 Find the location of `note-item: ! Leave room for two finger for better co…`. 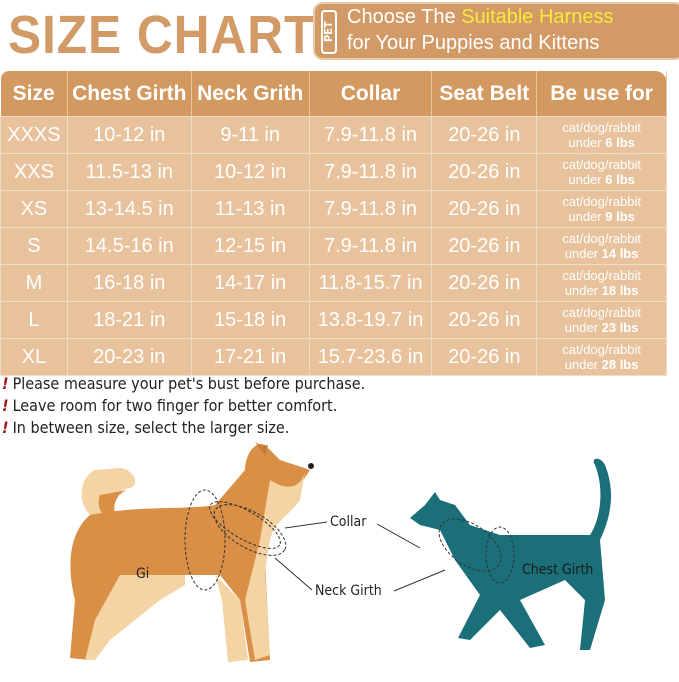

note-item: ! Leave room for two finger for better co… is located at coordinates (183, 406).